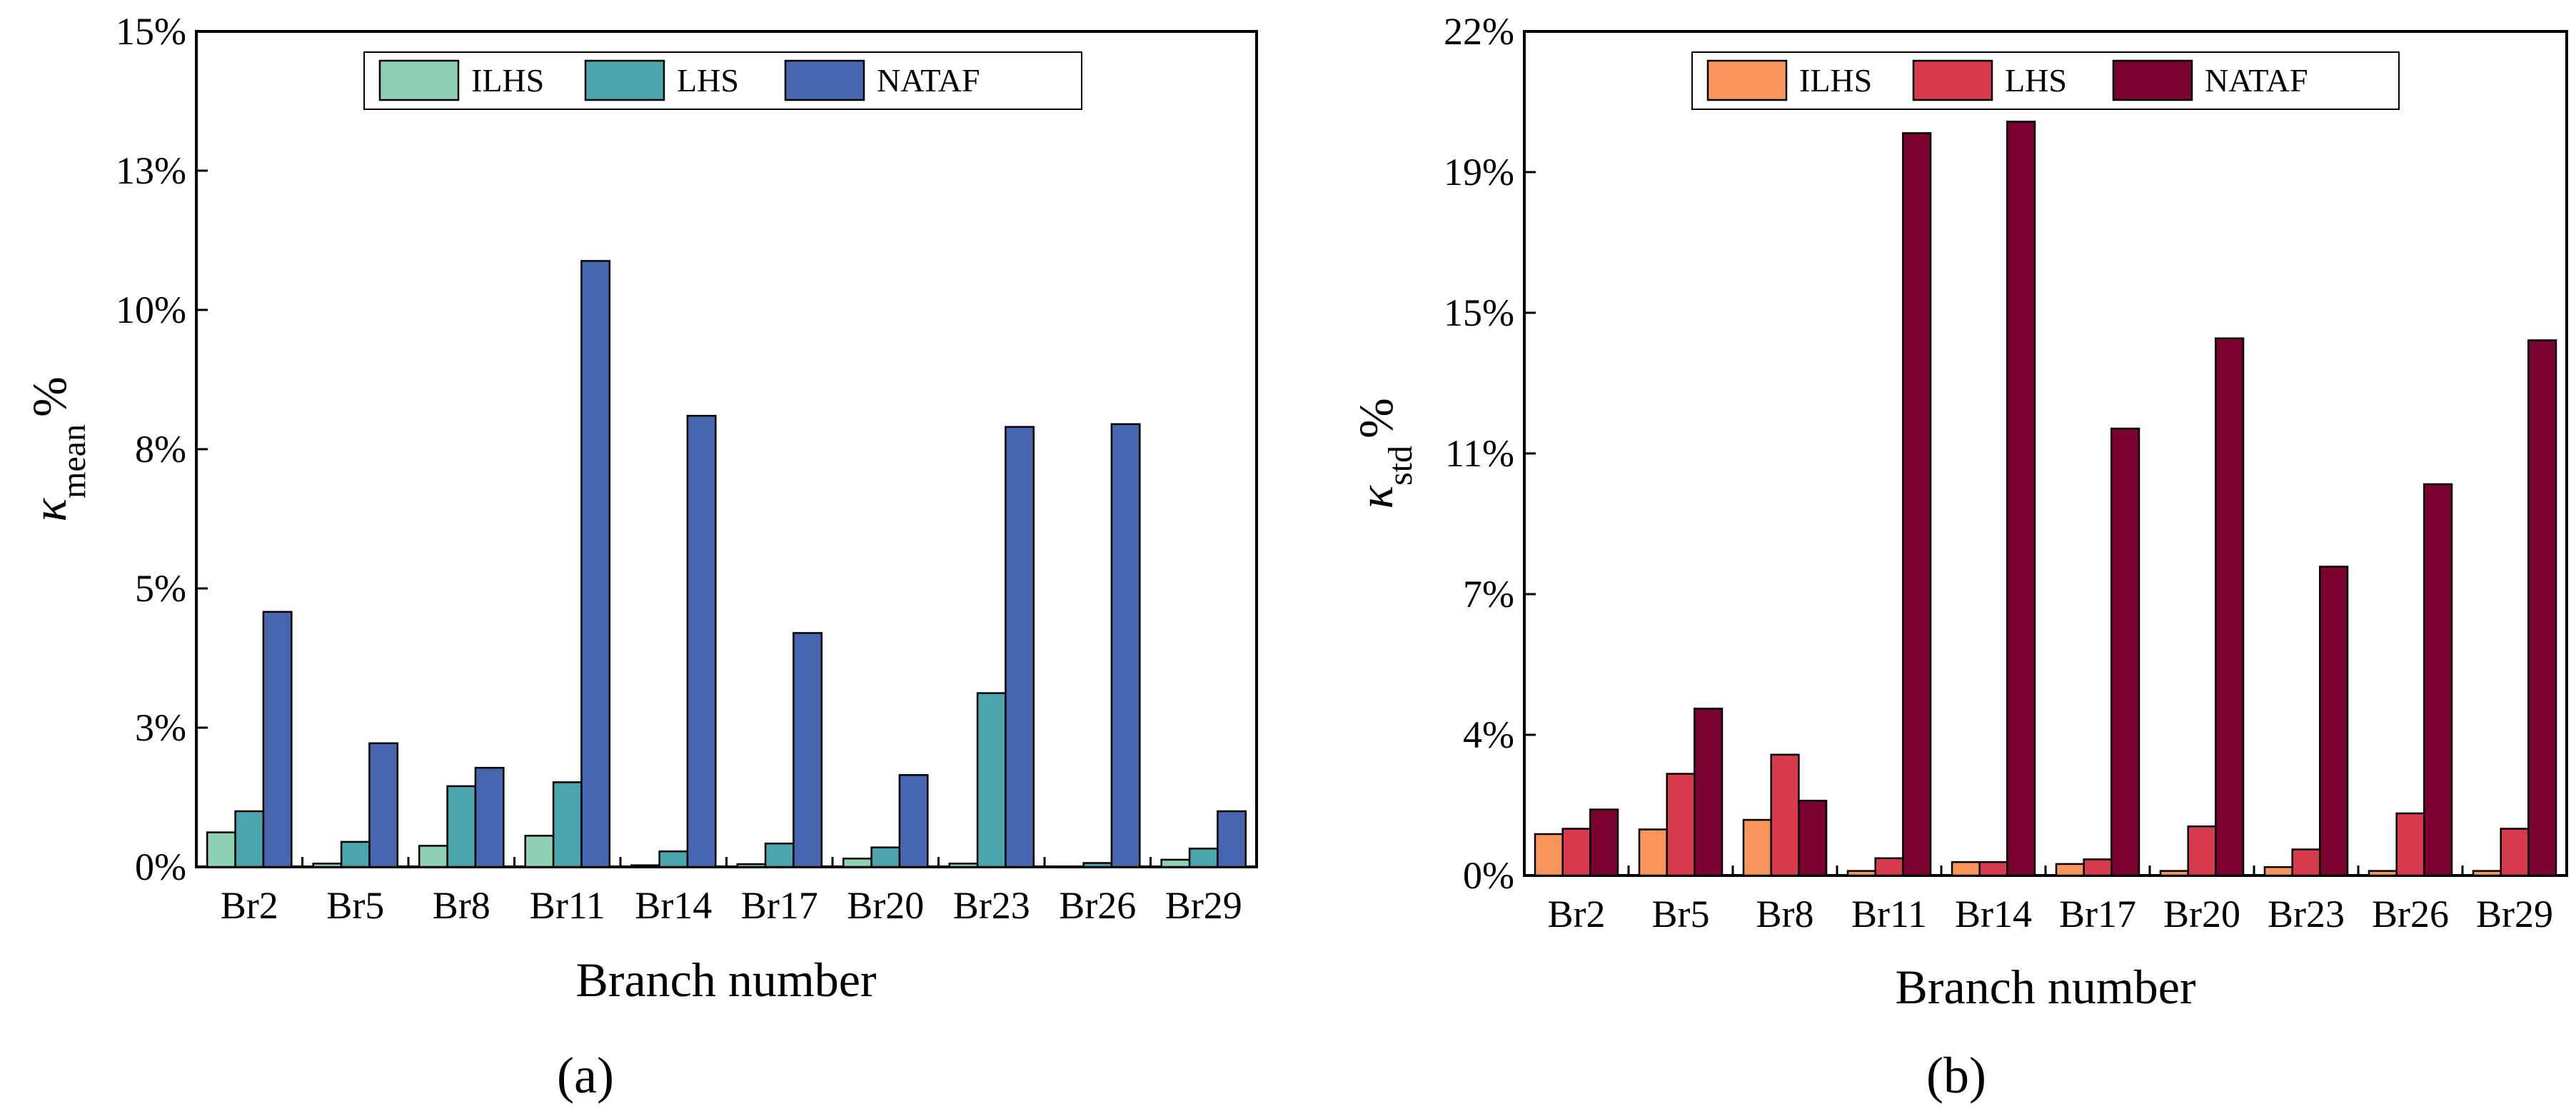 This screenshot has width=2576, height=1114. Describe the element at coordinates (1479, 454) in the screenshot. I see `y-tick-label-b: 11%` at that location.